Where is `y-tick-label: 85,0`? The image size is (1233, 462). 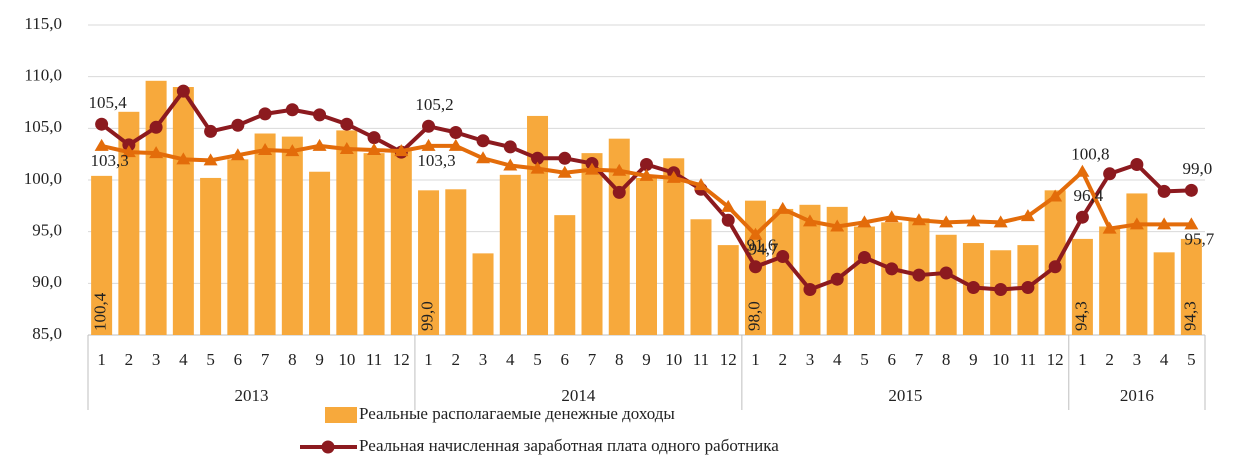 y-tick-label: 85,0 is located at coordinates (47, 333).